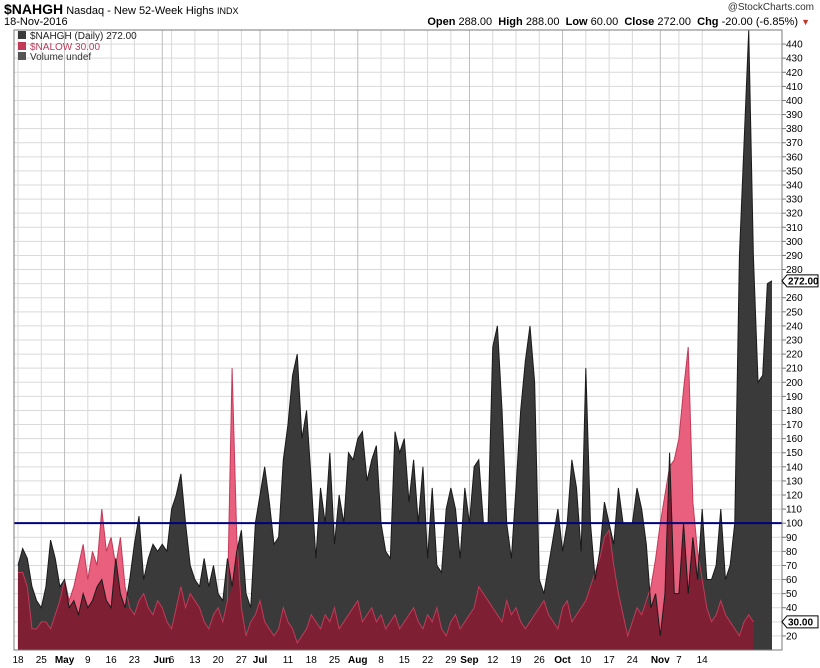 The width and height of the screenshot is (820, 668). What do you see at coordinates (381, 660) in the screenshot?
I see `x-tick-label: 8` at bounding box center [381, 660].